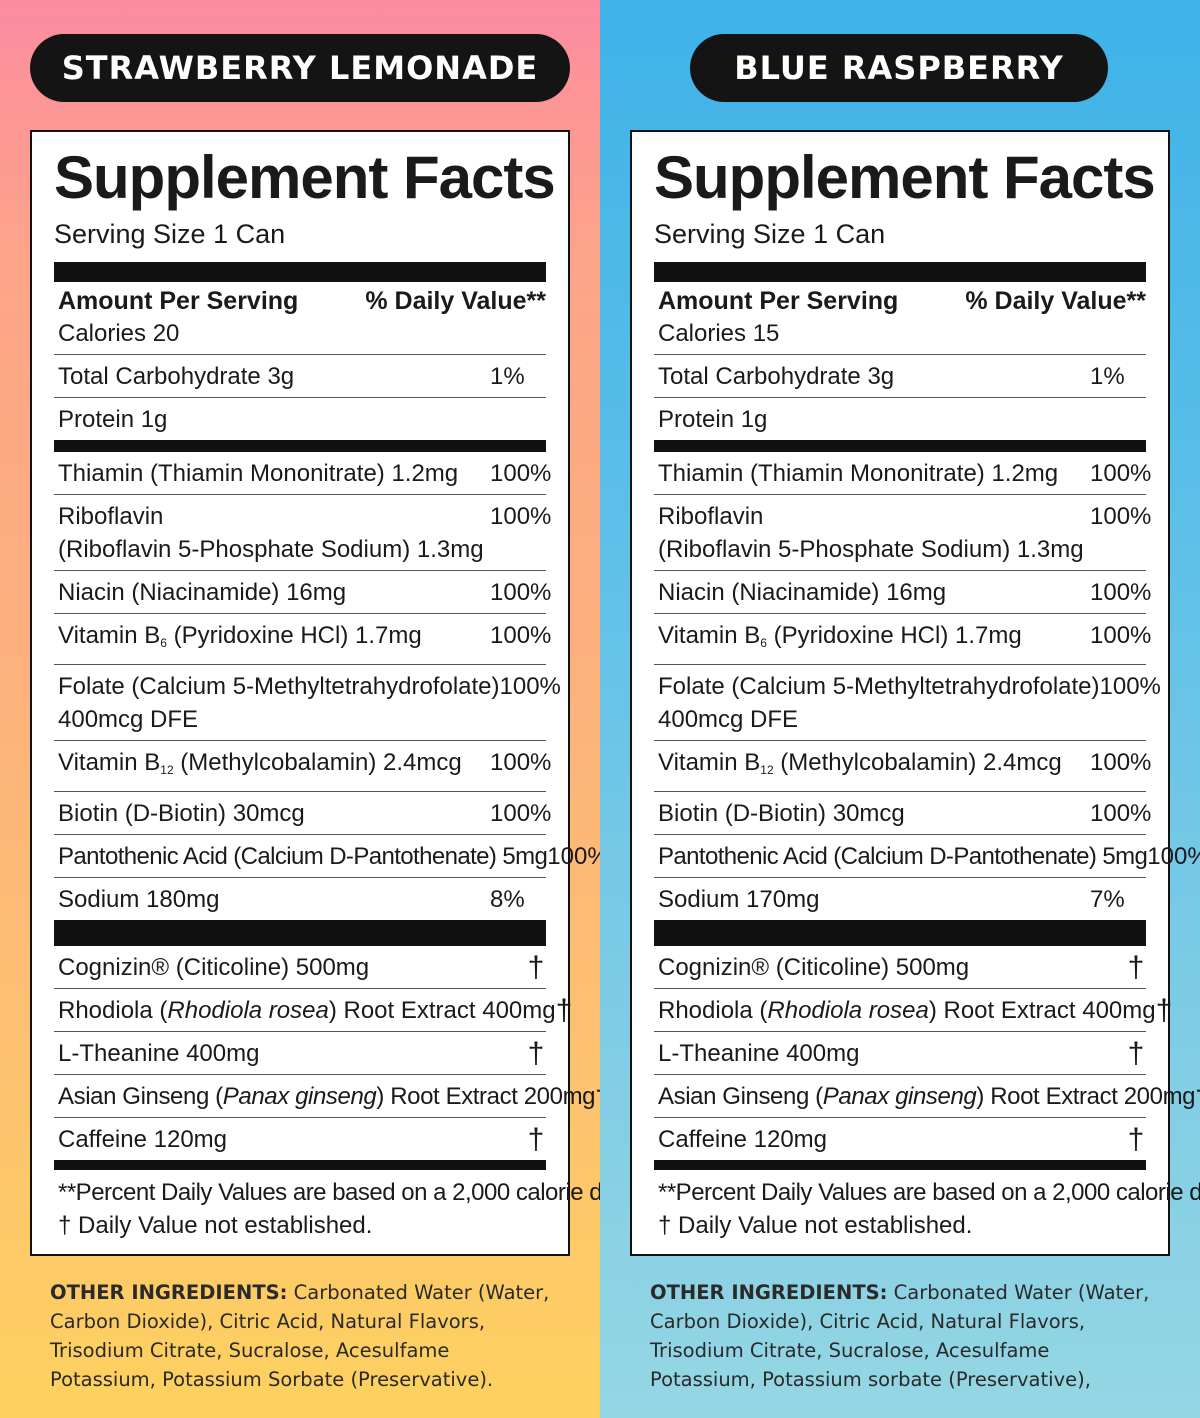 This screenshot has width=1200, height=1418. I want to click on flavor-title: STRAWBERRY LEMONADE, so click(300, 68).